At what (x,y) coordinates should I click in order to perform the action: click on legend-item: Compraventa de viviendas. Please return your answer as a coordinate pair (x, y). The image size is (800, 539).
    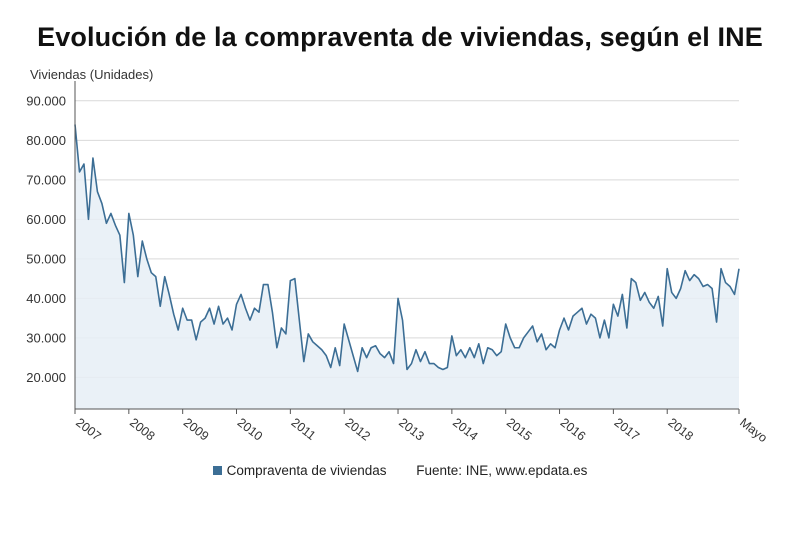
    Looking at the image, I should click on (299, 470).